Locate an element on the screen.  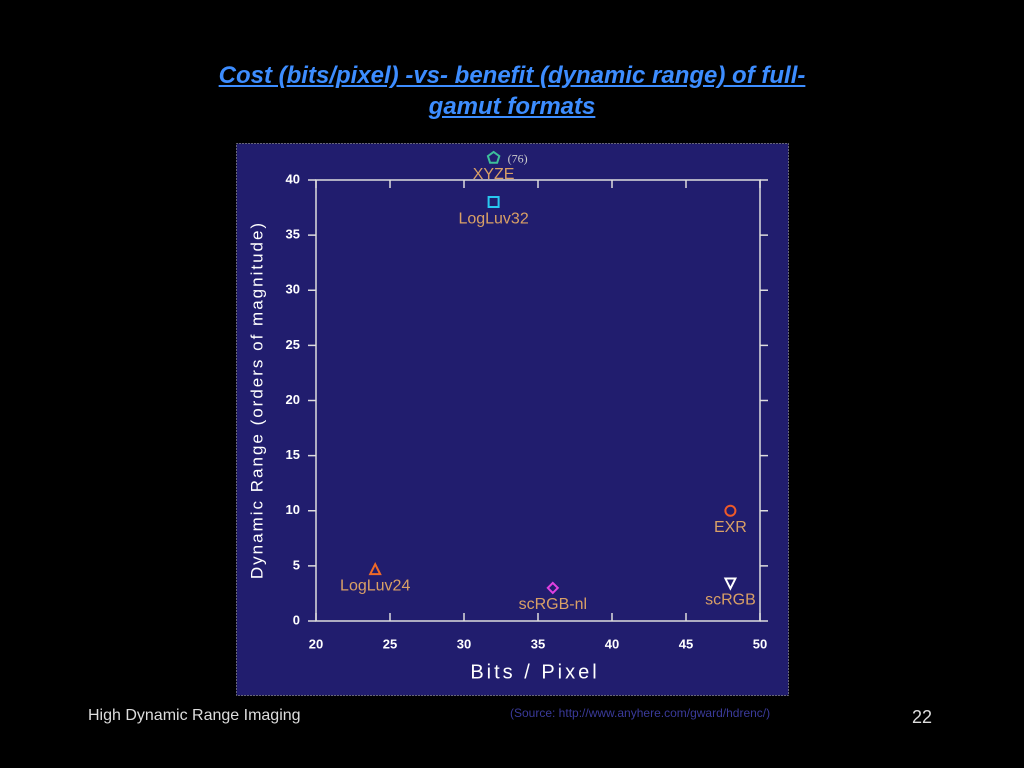
y-axis-label: Dynamic Range (orders of magnitude) is located at coordinates (256, 400).